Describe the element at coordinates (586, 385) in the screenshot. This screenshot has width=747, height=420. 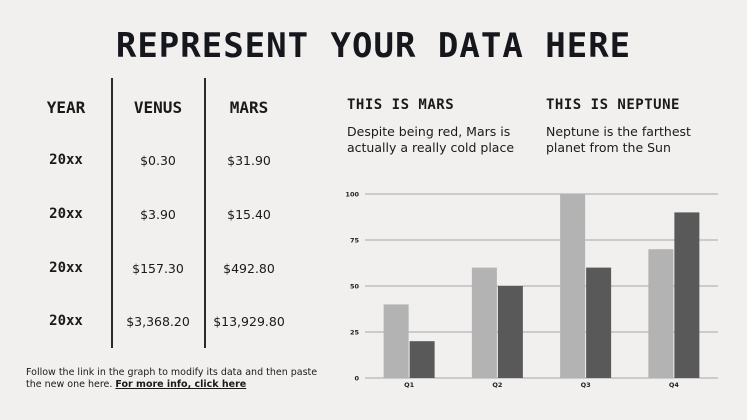
I see `x-tick-label: Q3` at that location.